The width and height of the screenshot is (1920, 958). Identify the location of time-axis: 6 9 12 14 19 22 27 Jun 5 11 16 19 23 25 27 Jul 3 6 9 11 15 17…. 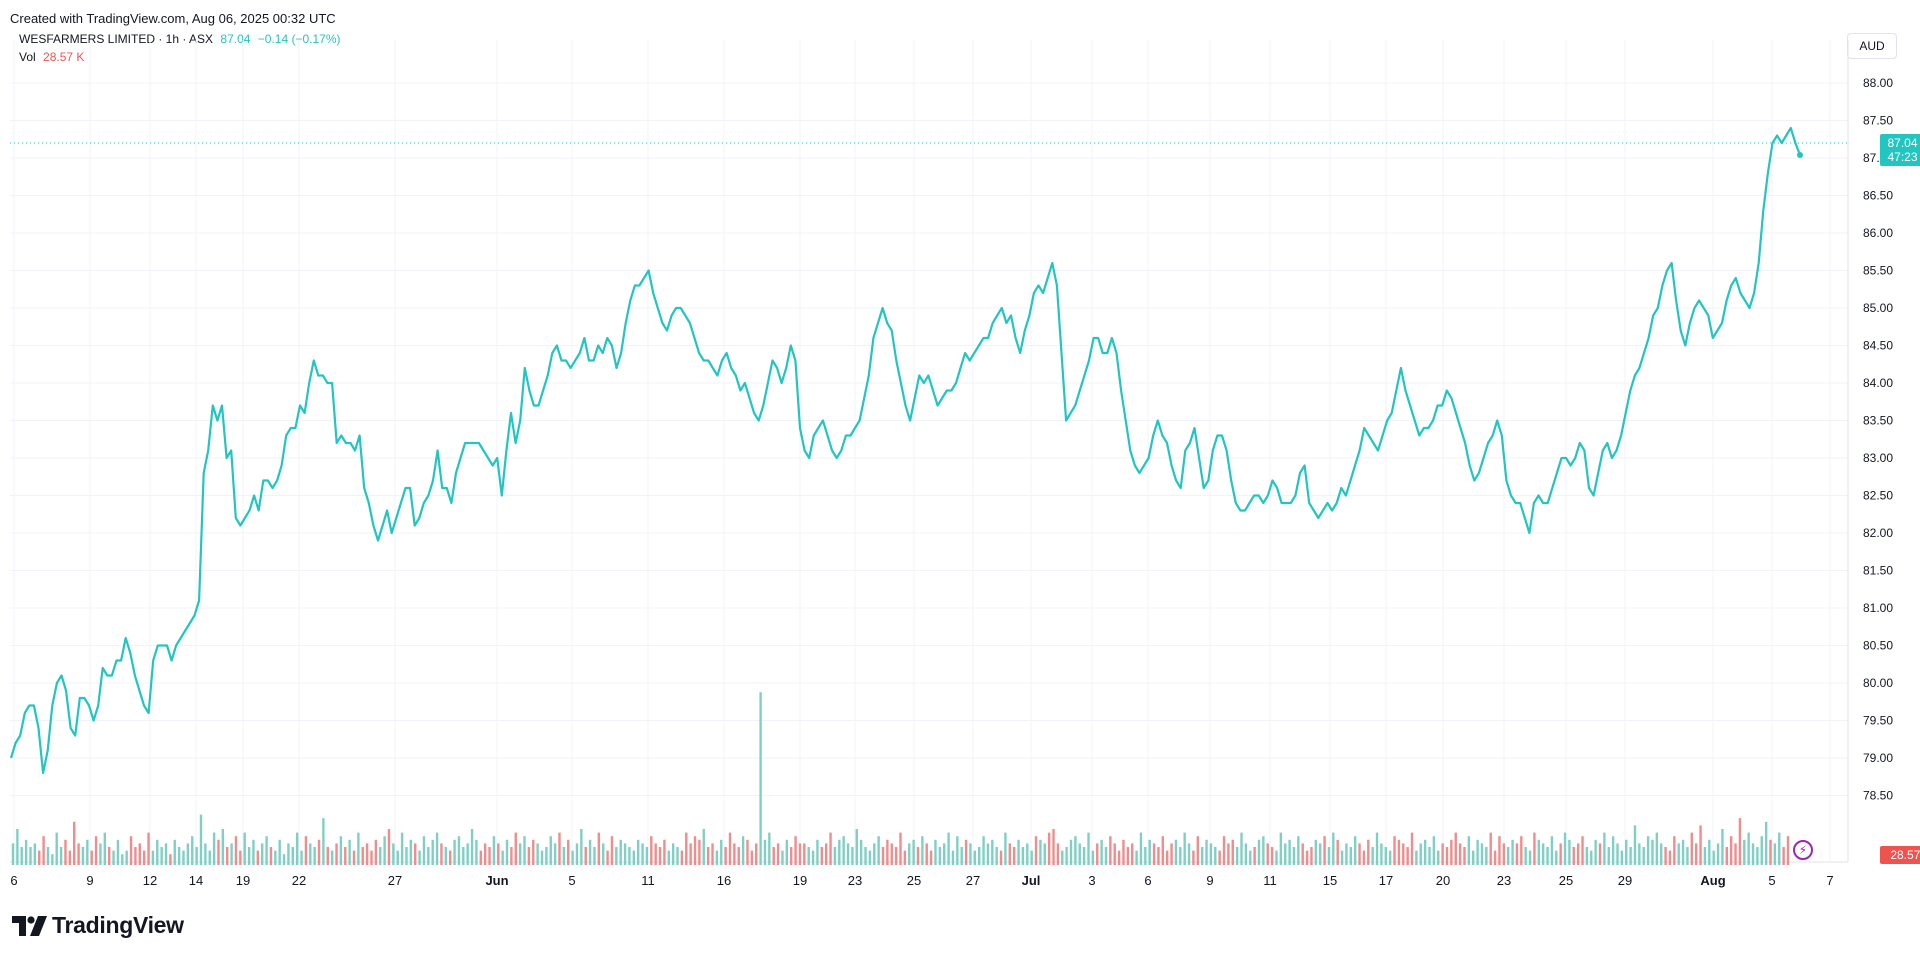
(921, 880).